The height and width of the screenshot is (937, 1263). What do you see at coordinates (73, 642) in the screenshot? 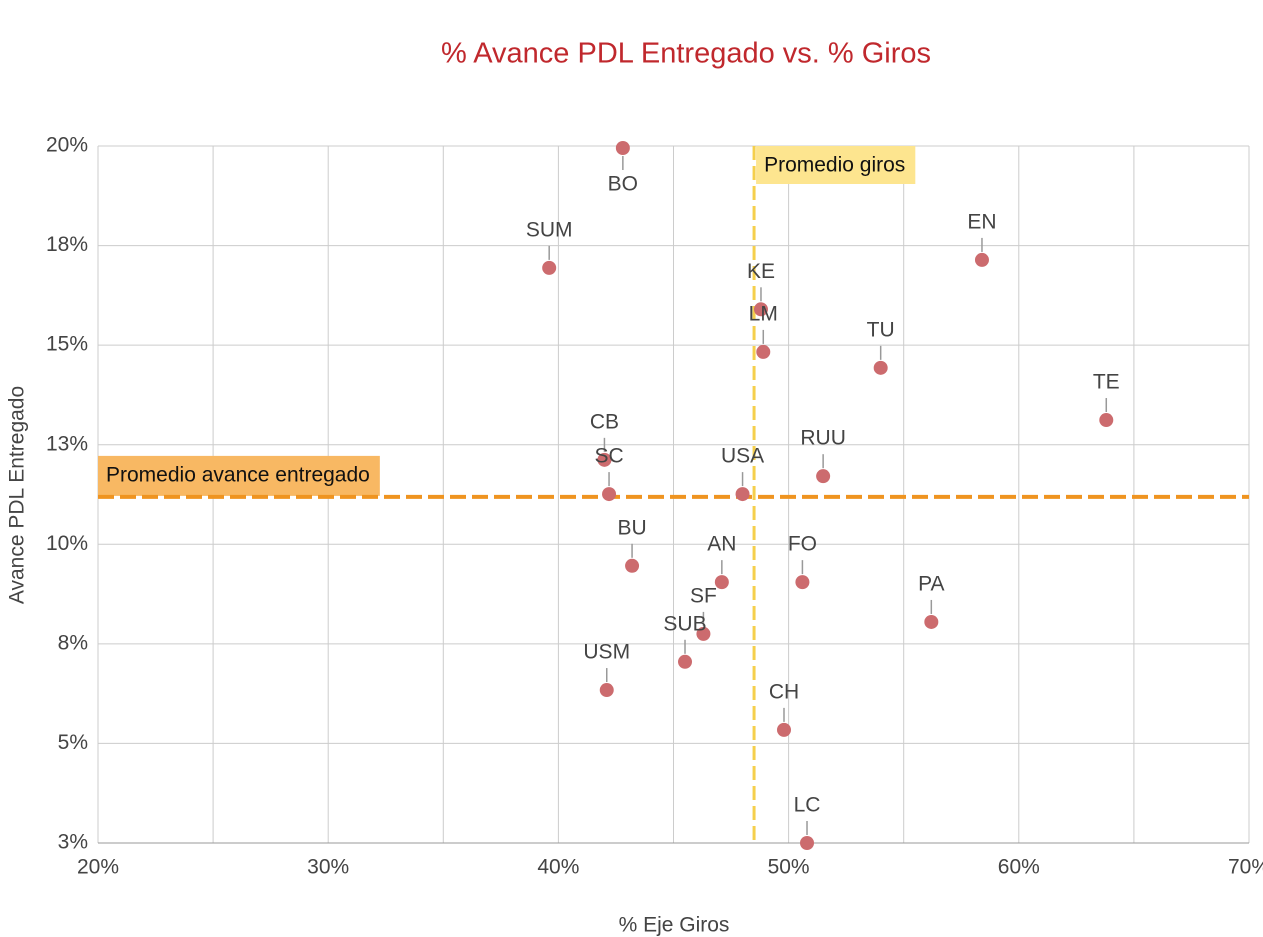
I see `y-tick-label: 8%` at bounding box center [73, 642].